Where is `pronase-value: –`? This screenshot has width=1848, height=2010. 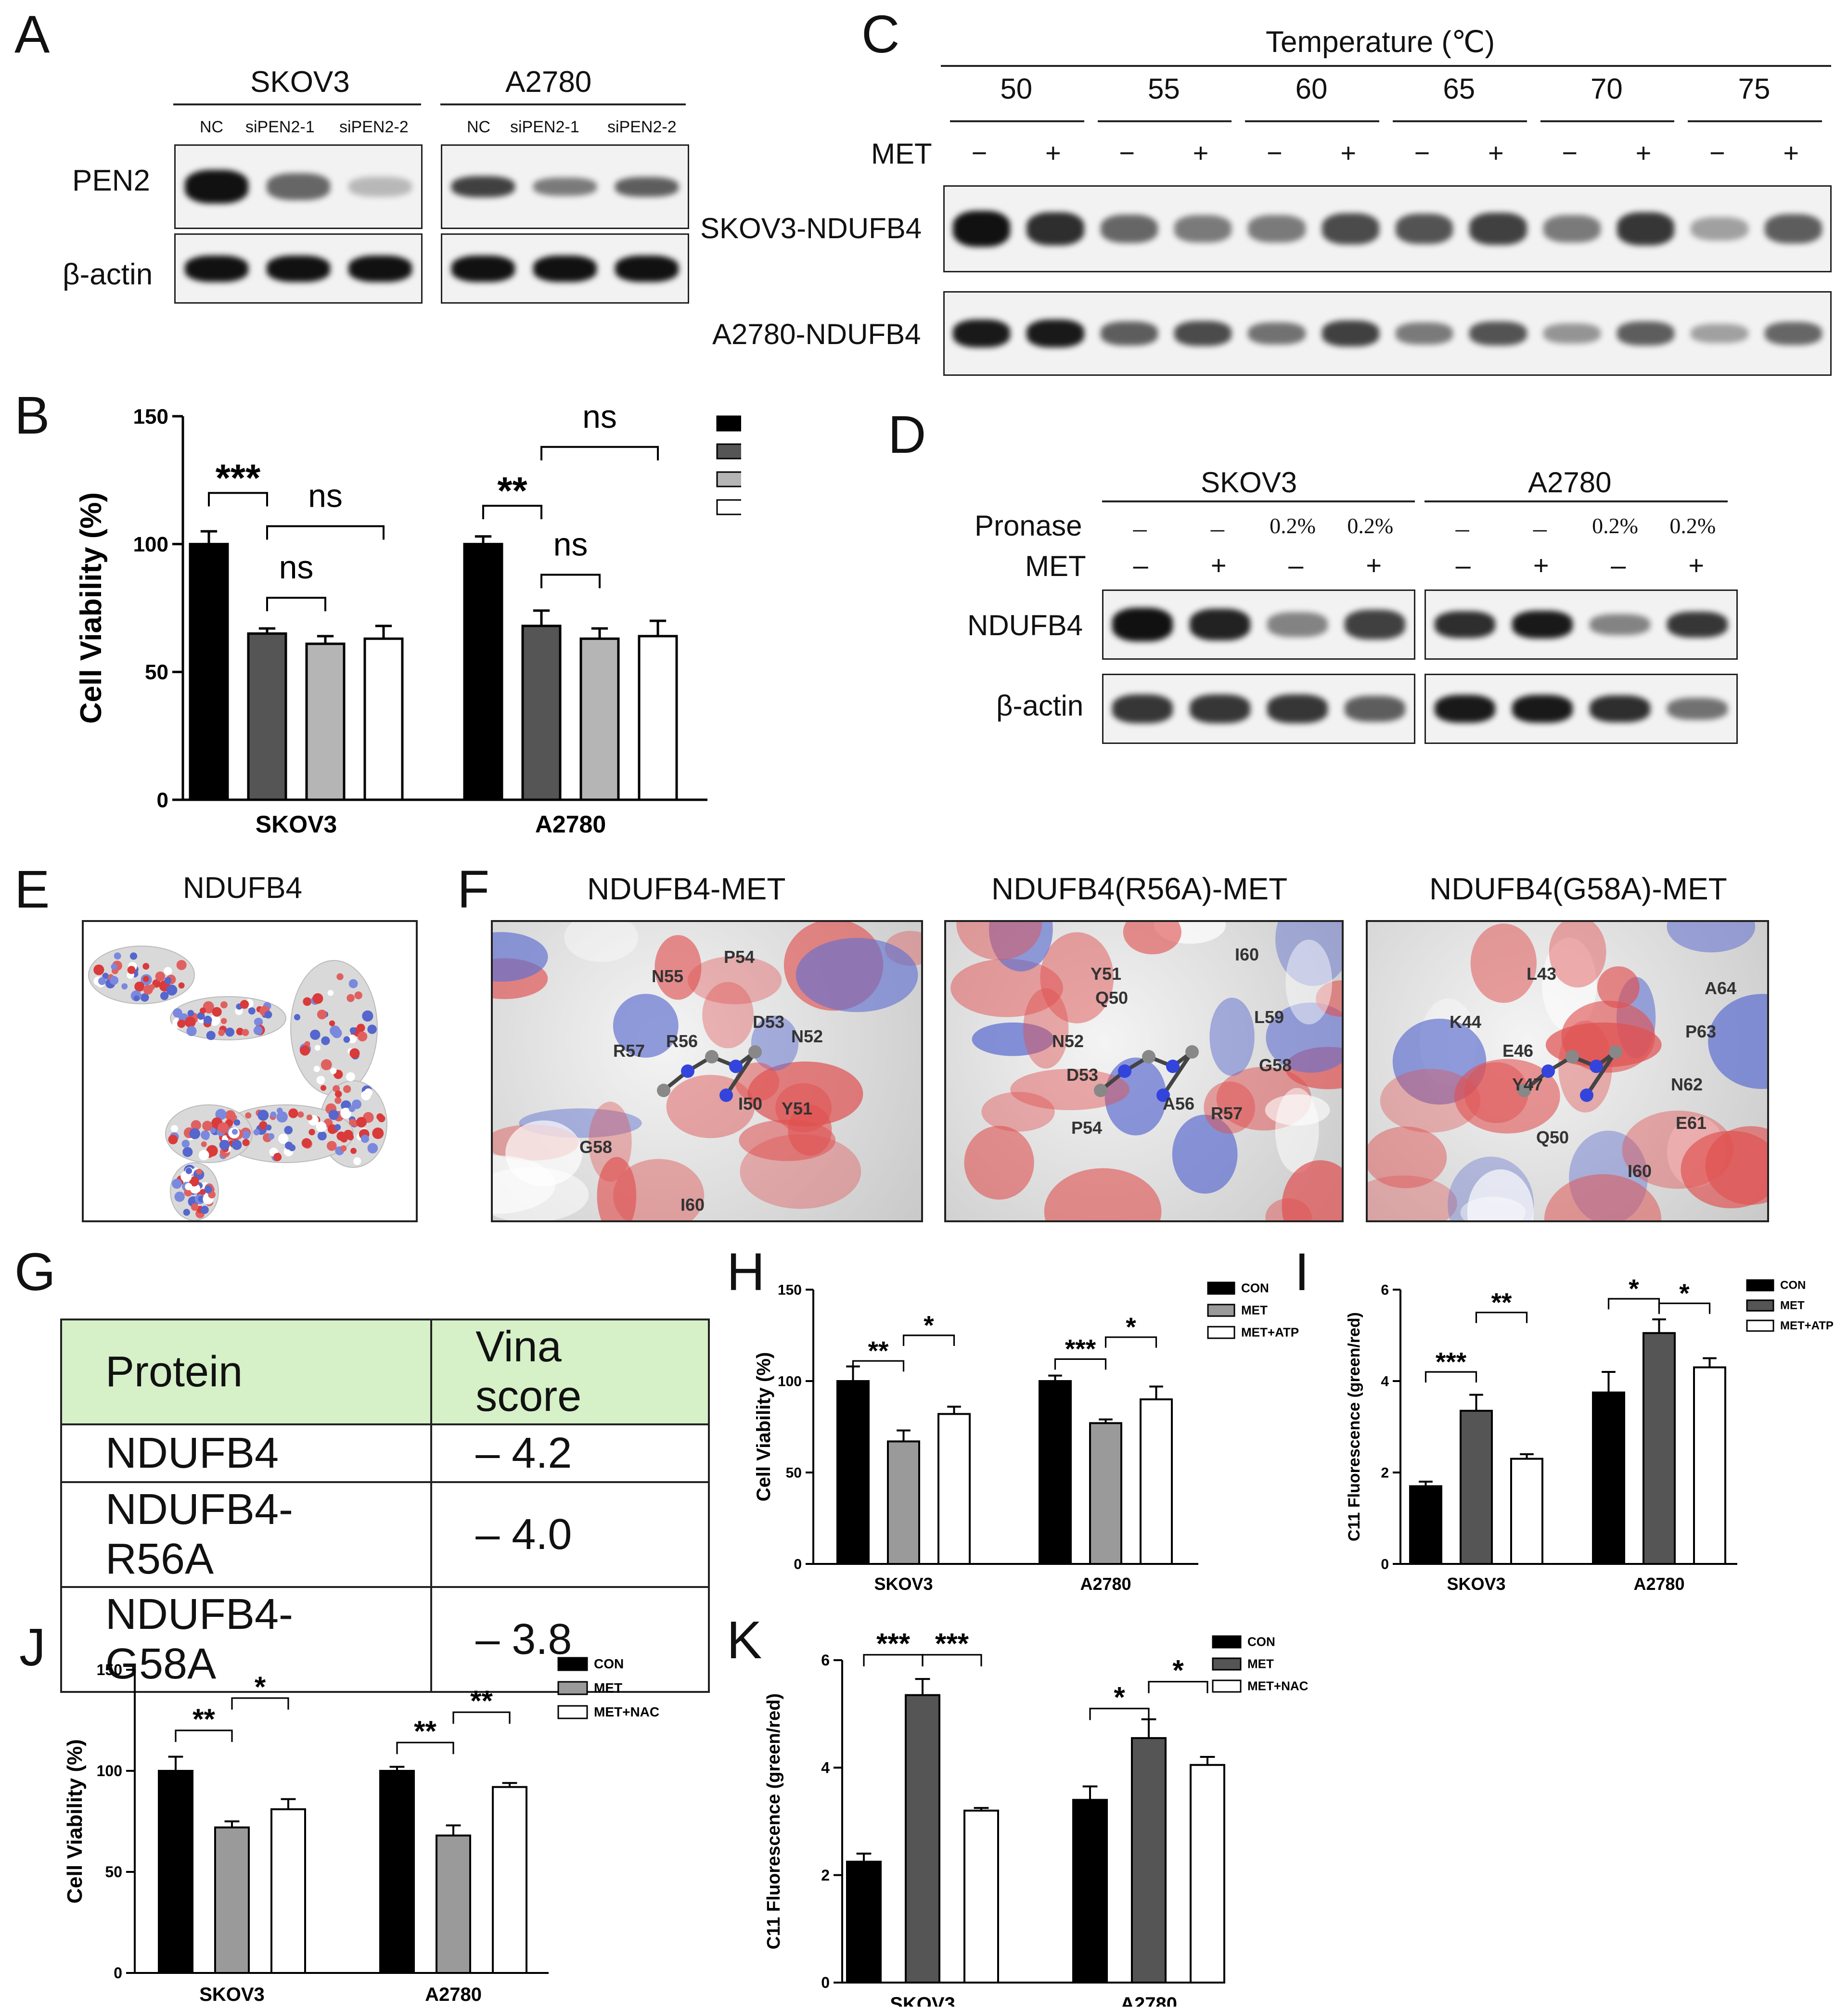
pronase-value: – is located at coordinates (1140, 528).